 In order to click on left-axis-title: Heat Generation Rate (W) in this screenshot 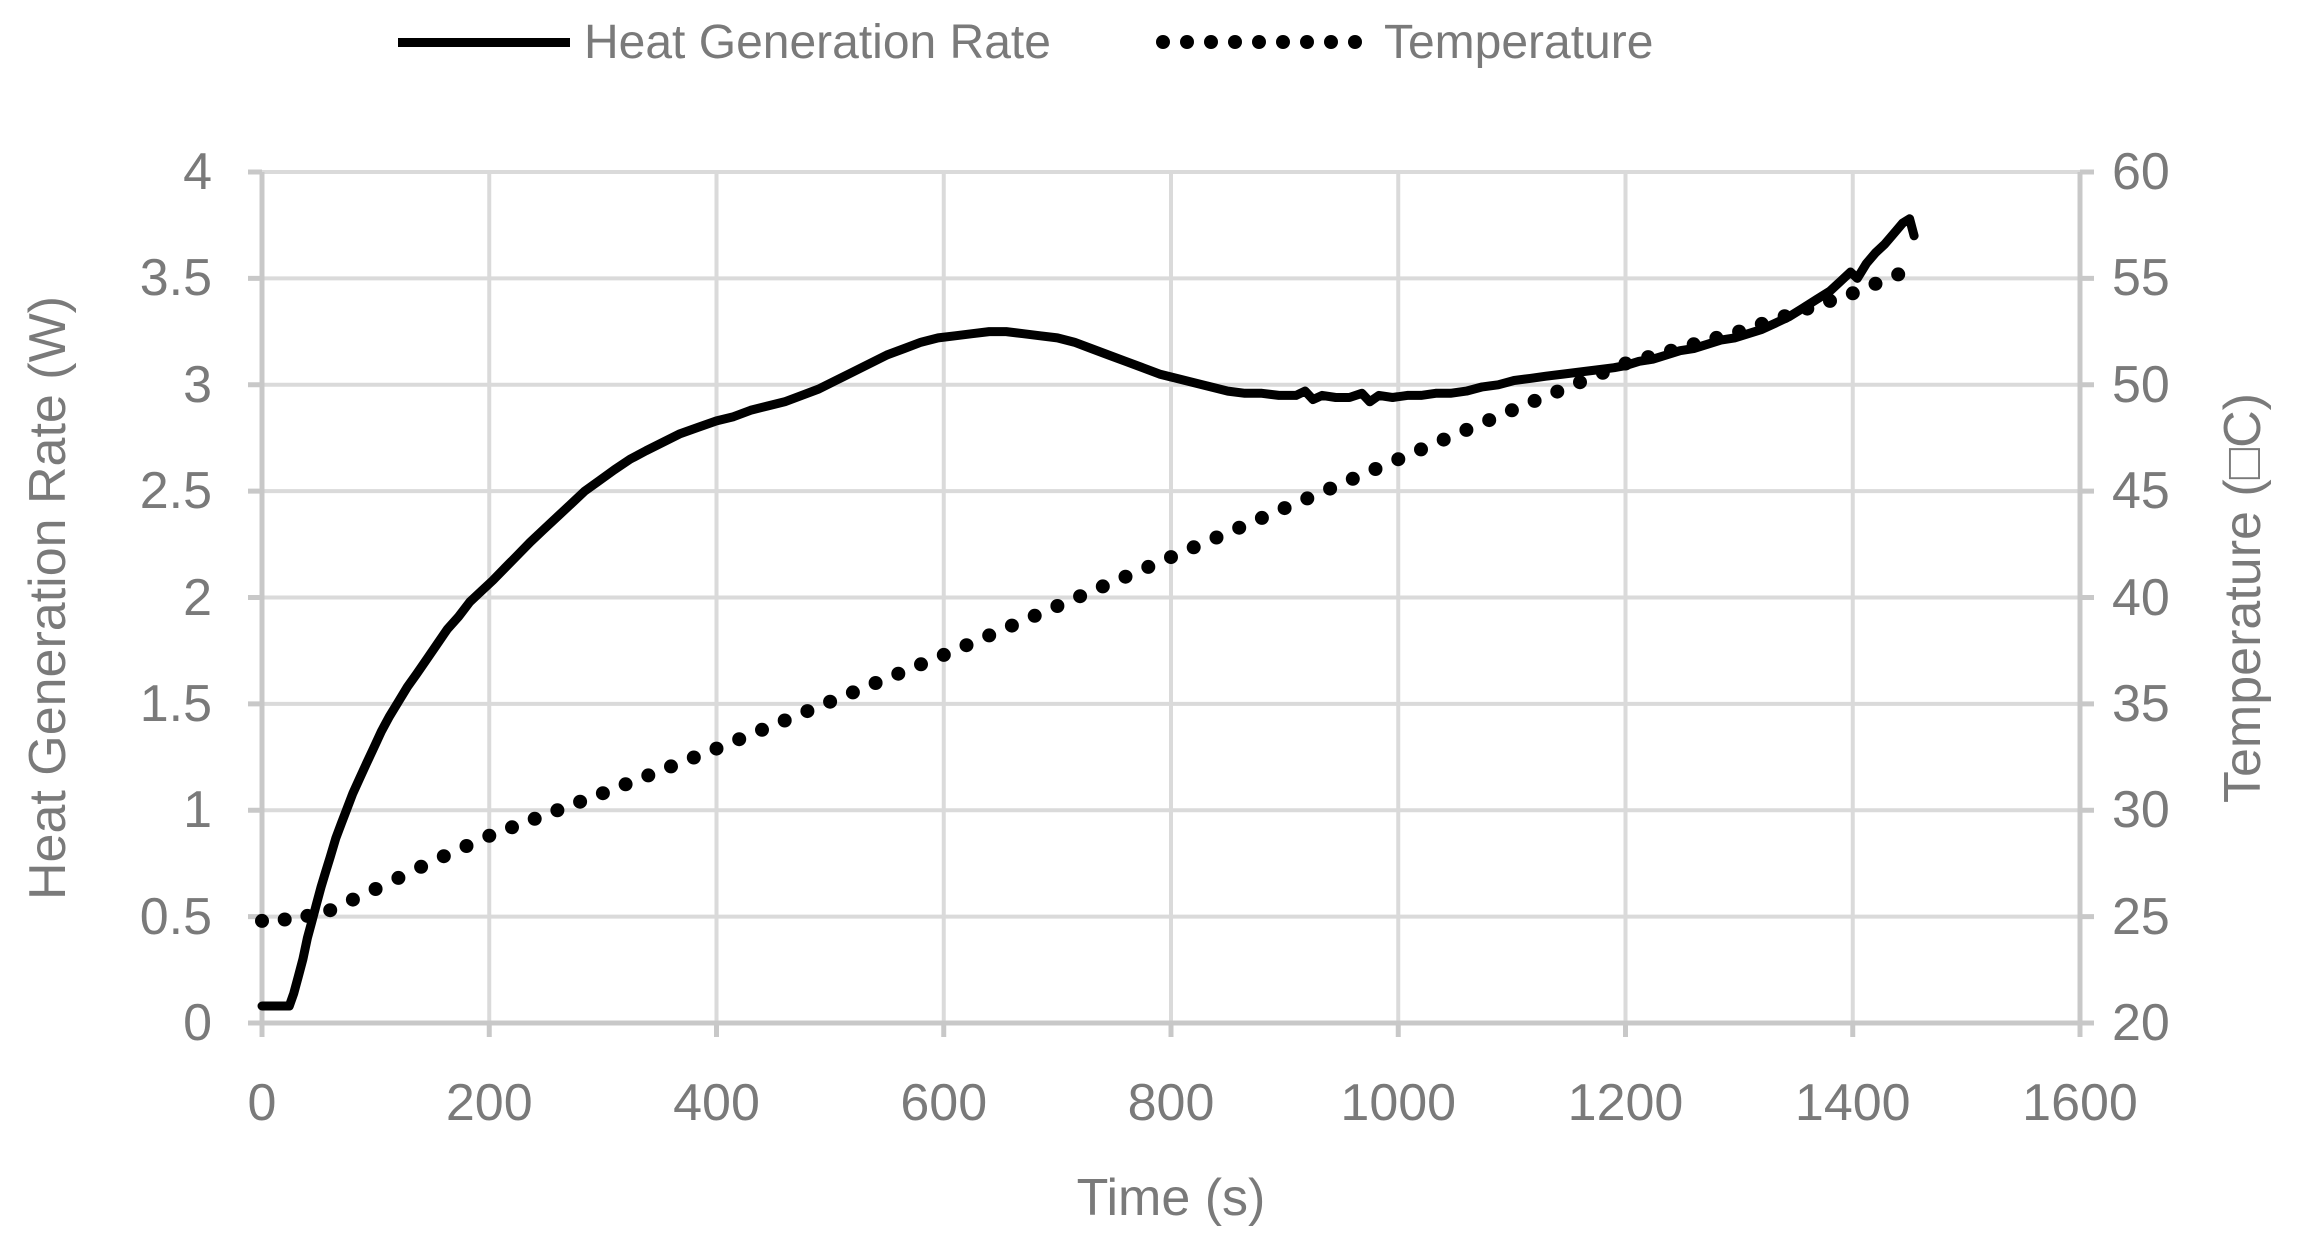, I will do `click(48, 598)`.